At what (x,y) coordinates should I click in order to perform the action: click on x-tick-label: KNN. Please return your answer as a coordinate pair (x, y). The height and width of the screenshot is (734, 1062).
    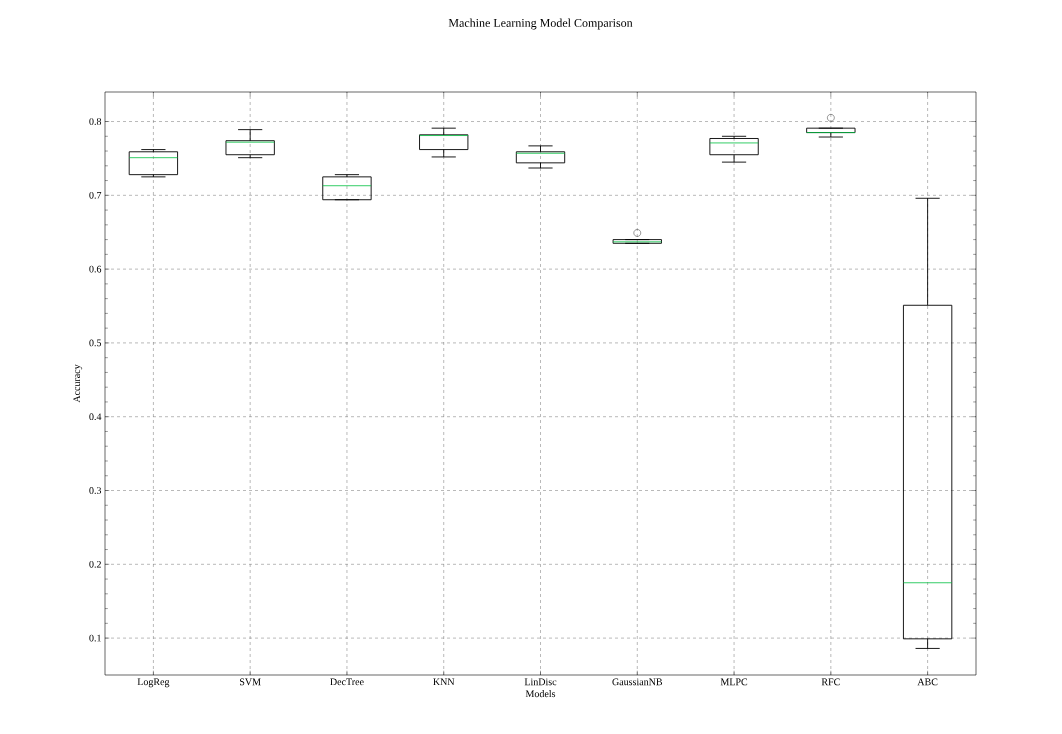
    Looking at the image, I should click on (444, 682).